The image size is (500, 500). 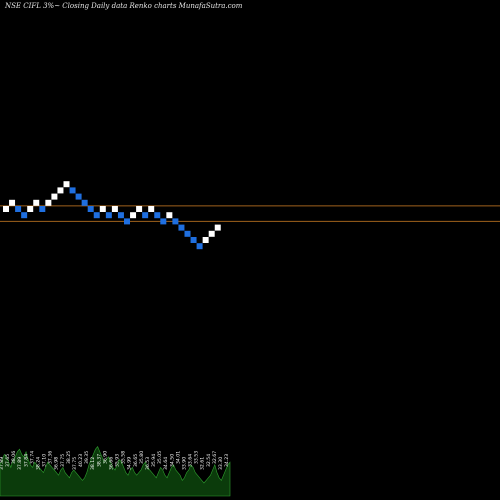 I want to click on volume-value-label: 39.35, so click(x=87, y=457).